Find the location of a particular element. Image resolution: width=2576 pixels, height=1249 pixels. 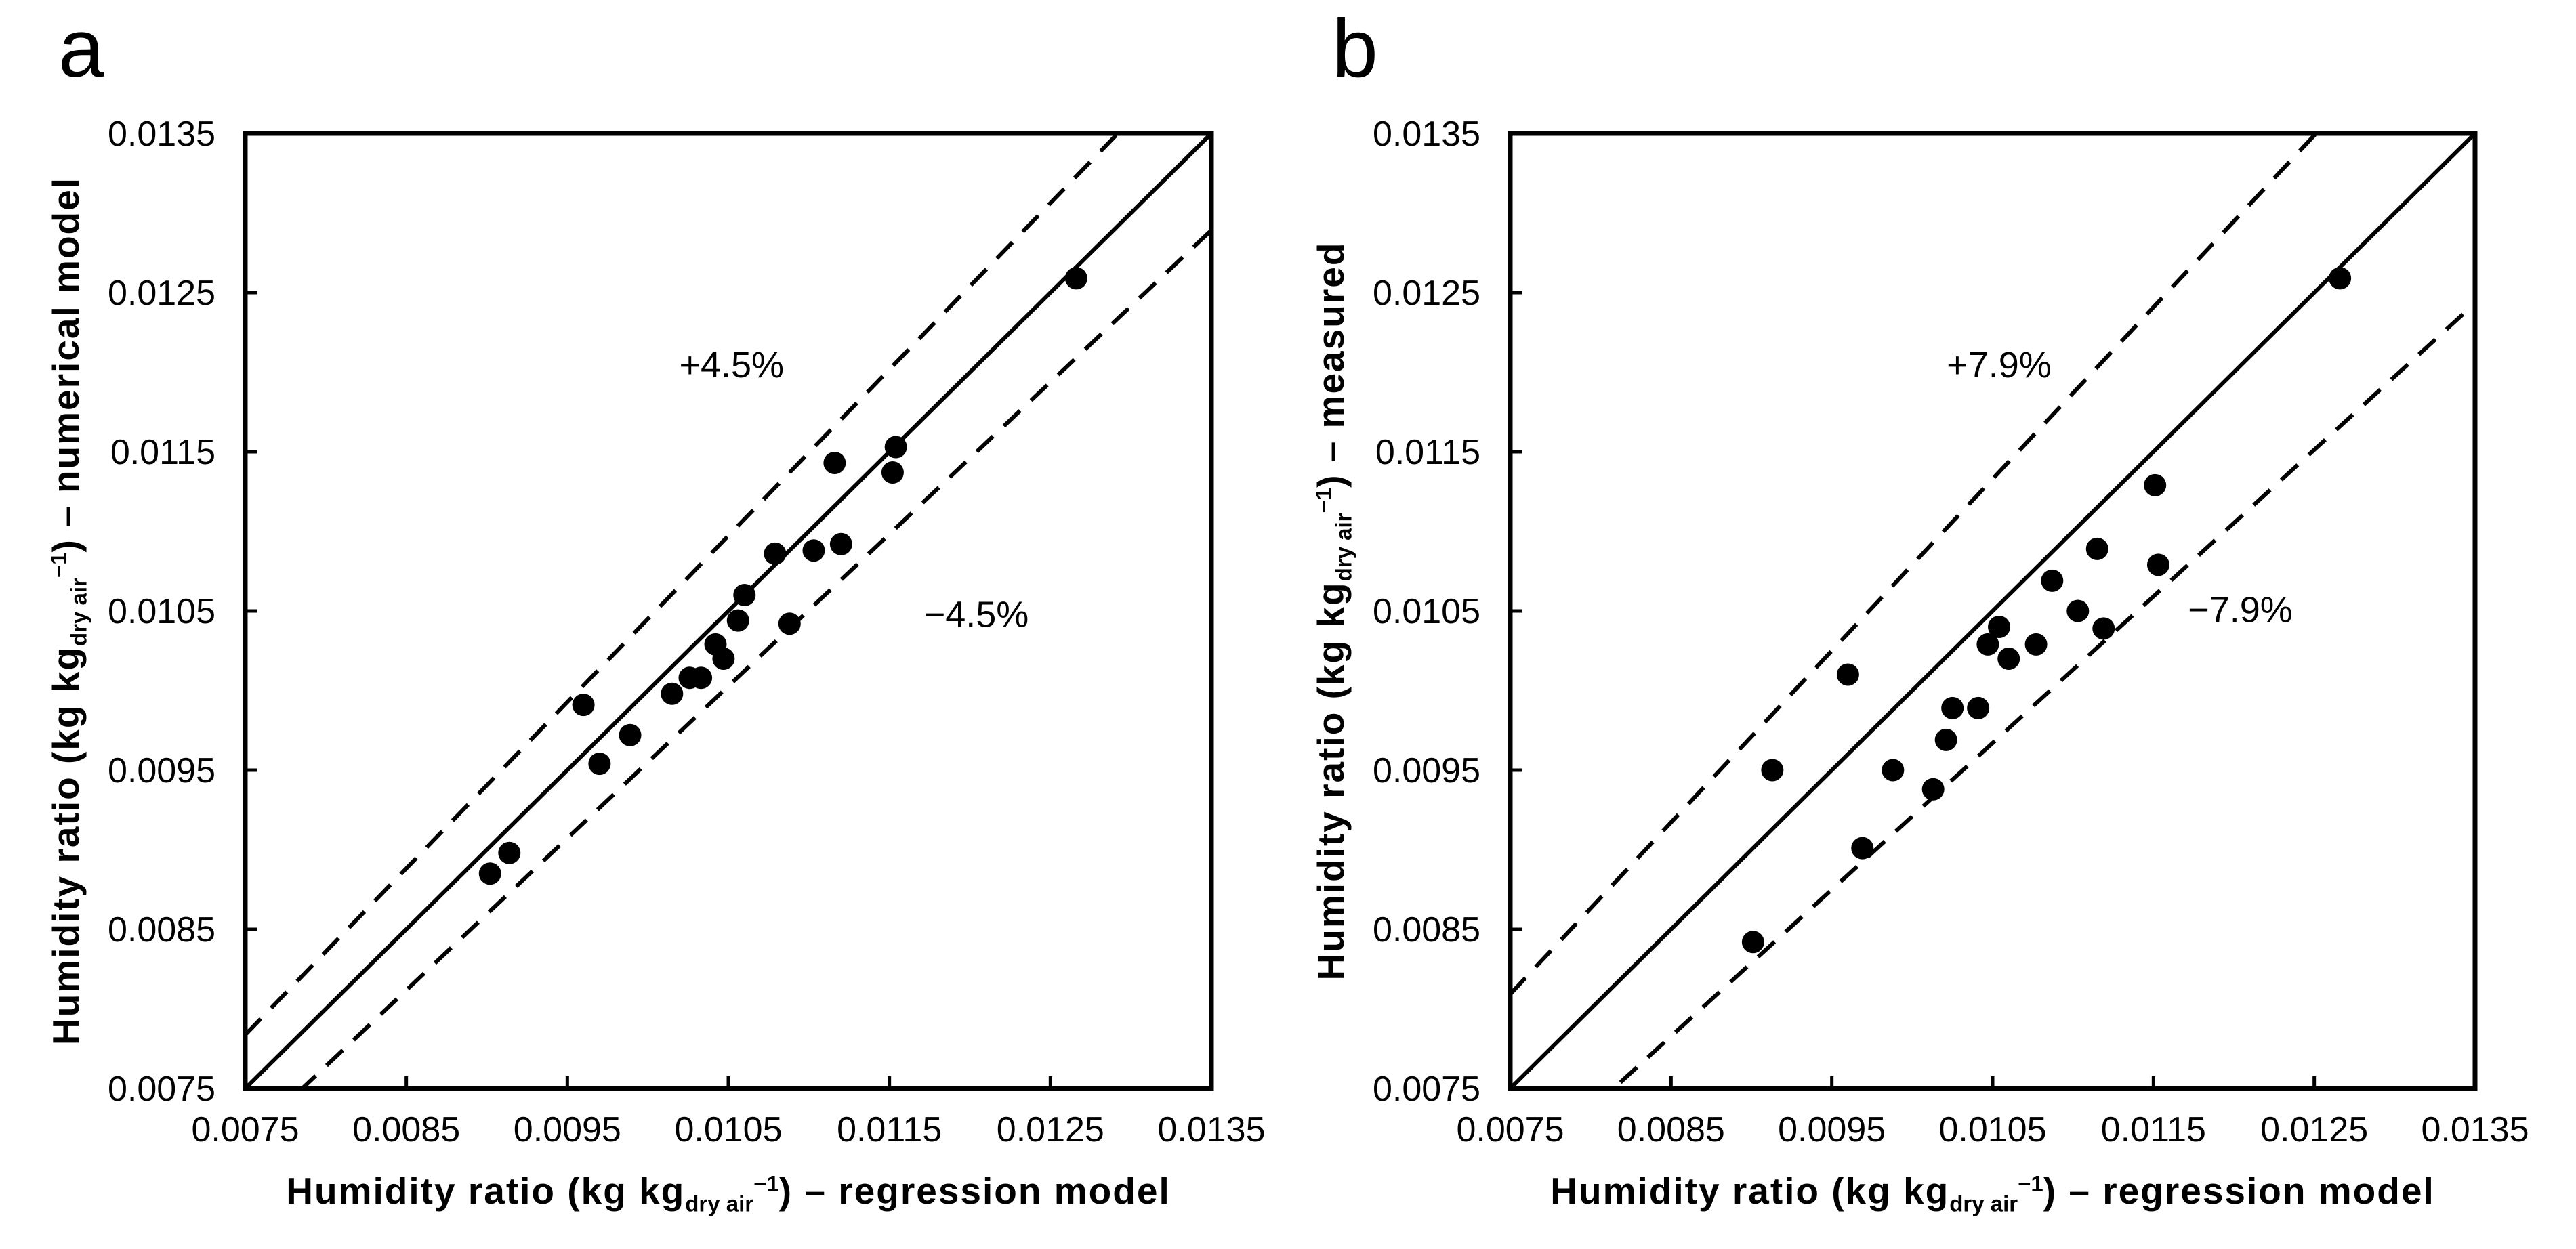

x-title-a-suffix: ) – regression model is located at coordinates (974, 1191).